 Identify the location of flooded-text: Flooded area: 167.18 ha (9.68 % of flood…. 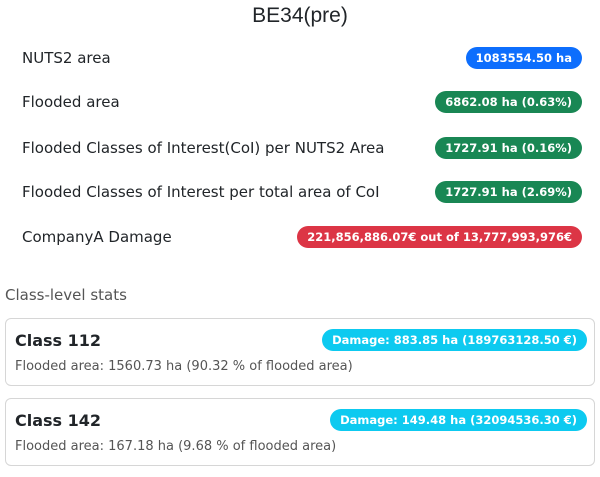
(176, 446).